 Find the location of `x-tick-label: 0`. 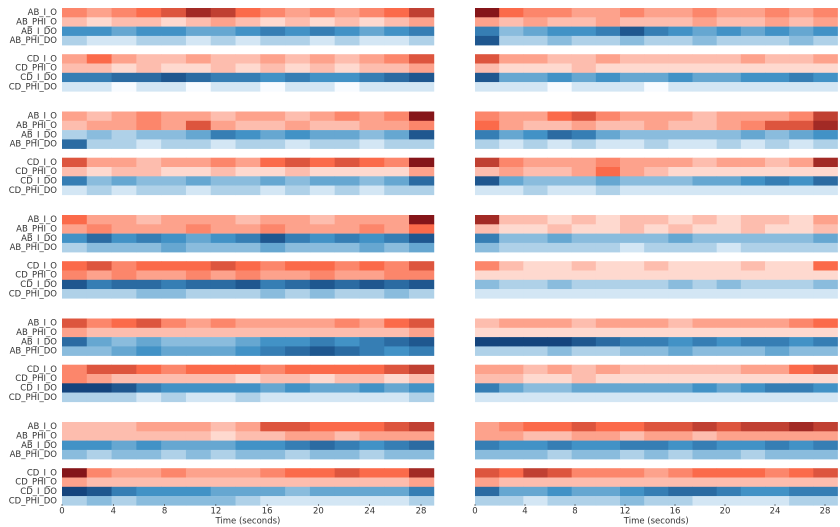

x-tick-label: 0 is located at coordinates (61, 512).